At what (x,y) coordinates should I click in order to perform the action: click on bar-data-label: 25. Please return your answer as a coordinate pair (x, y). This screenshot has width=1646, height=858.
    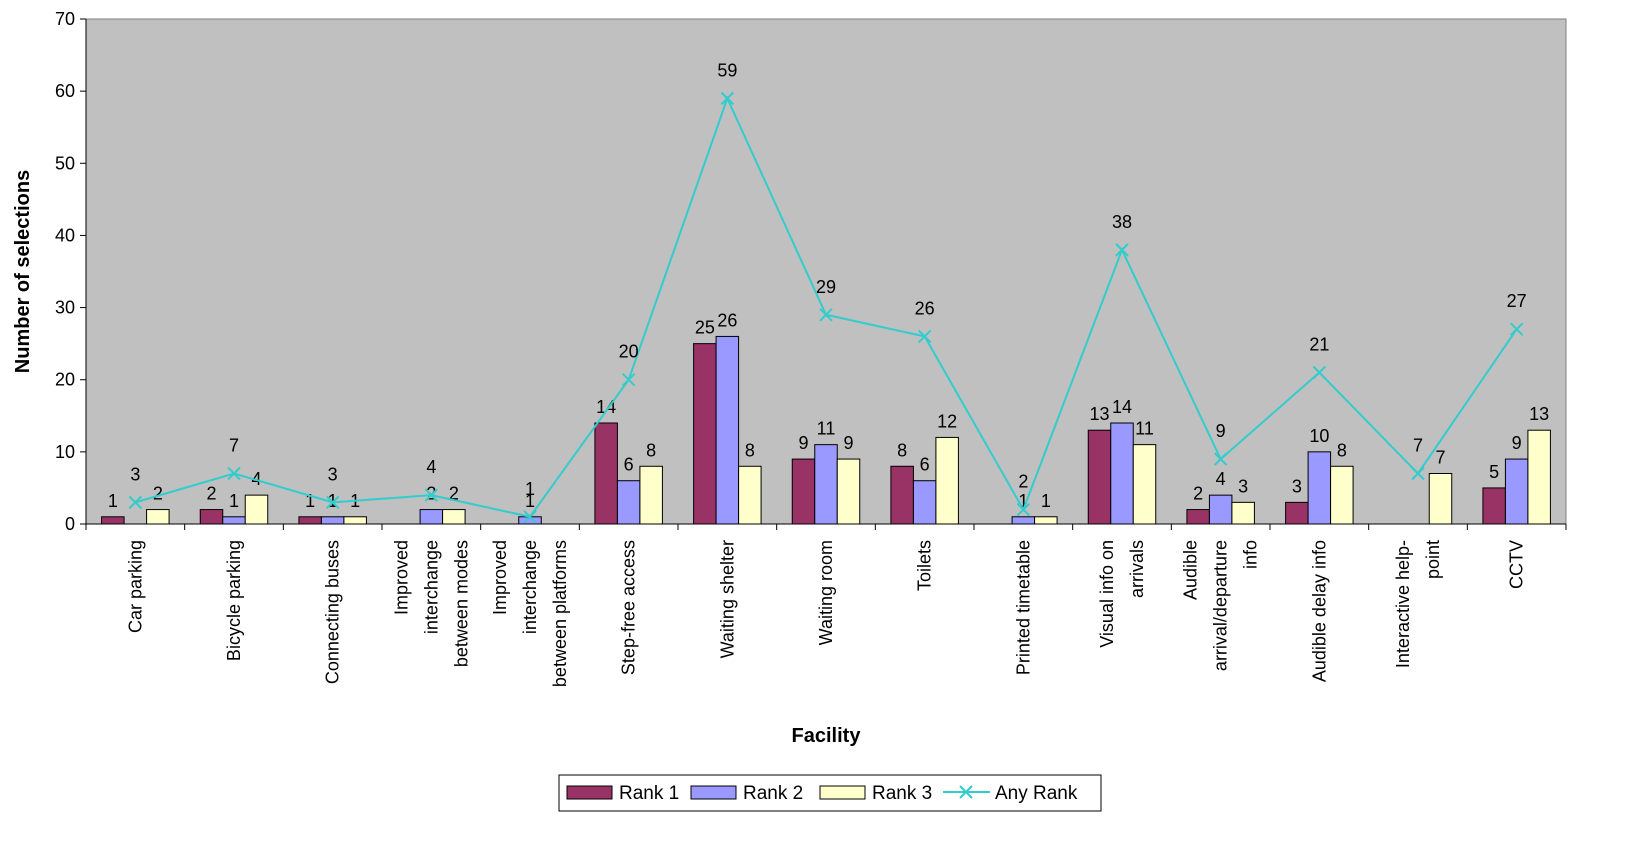
    Looking at the image, I should click on (705, 328).